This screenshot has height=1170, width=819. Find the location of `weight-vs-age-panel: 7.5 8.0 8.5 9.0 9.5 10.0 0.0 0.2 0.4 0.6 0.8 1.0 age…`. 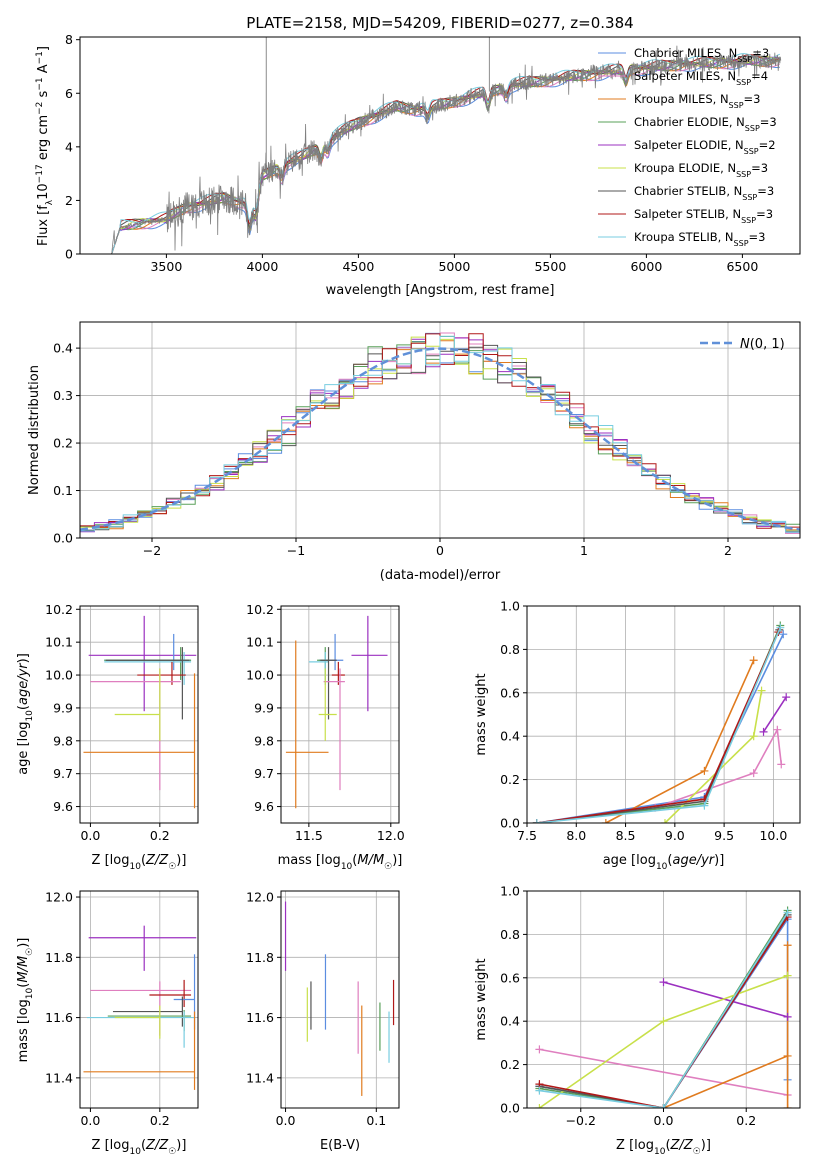

weight-vs-age-panel: 7.5 8.0 8.5 9.0 9.5 10.0 0.0 0.2 0.4 0.6 0.8 1.0 age… is located at coordinates (637, 735).